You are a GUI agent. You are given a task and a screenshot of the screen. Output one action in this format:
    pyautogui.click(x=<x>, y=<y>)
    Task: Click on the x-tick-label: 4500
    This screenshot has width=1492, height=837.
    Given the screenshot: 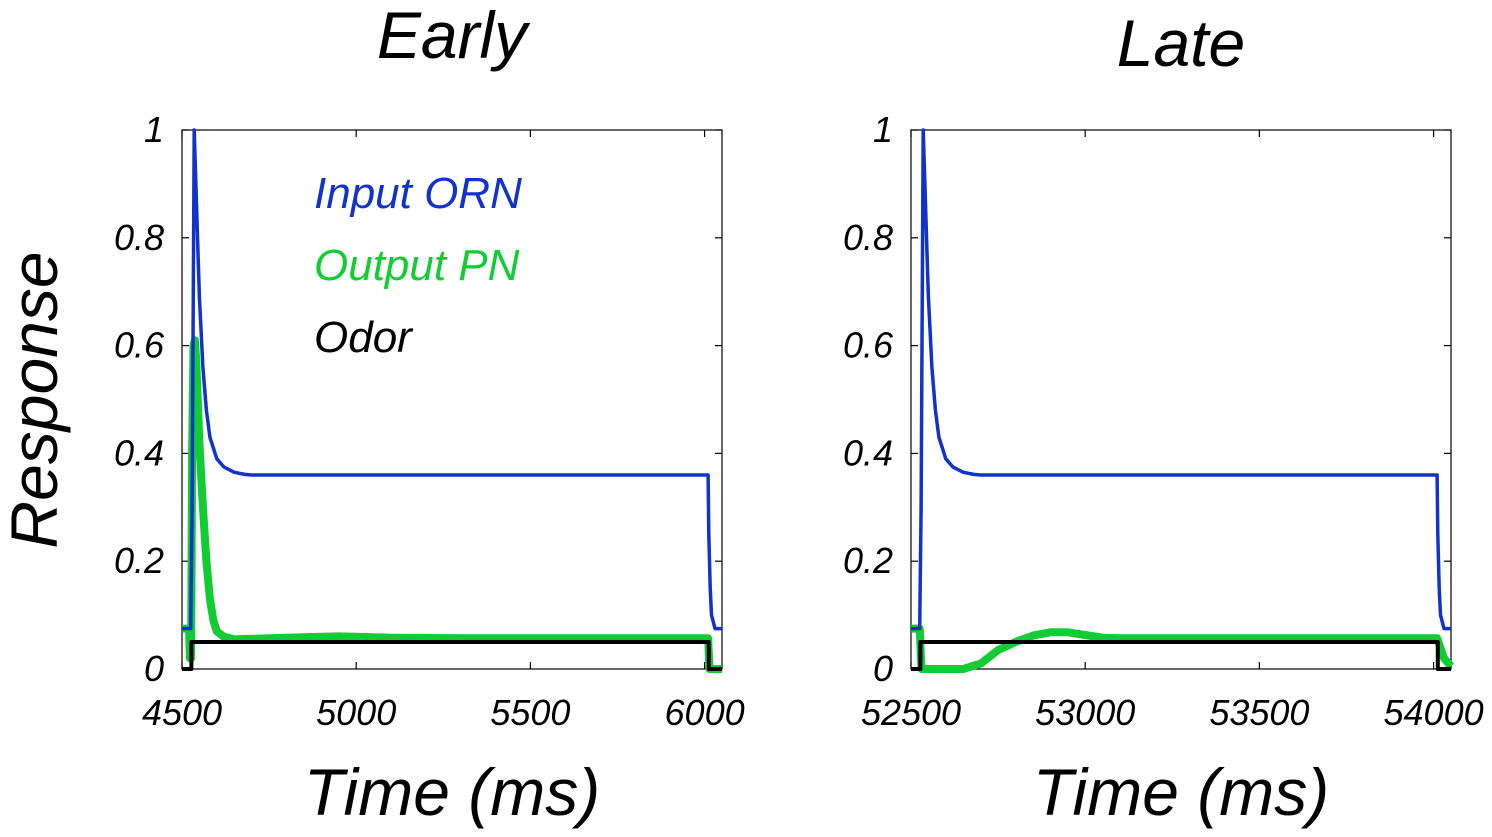 What is the action you would take?
    pyautogui.click(x=182, y=712)
    